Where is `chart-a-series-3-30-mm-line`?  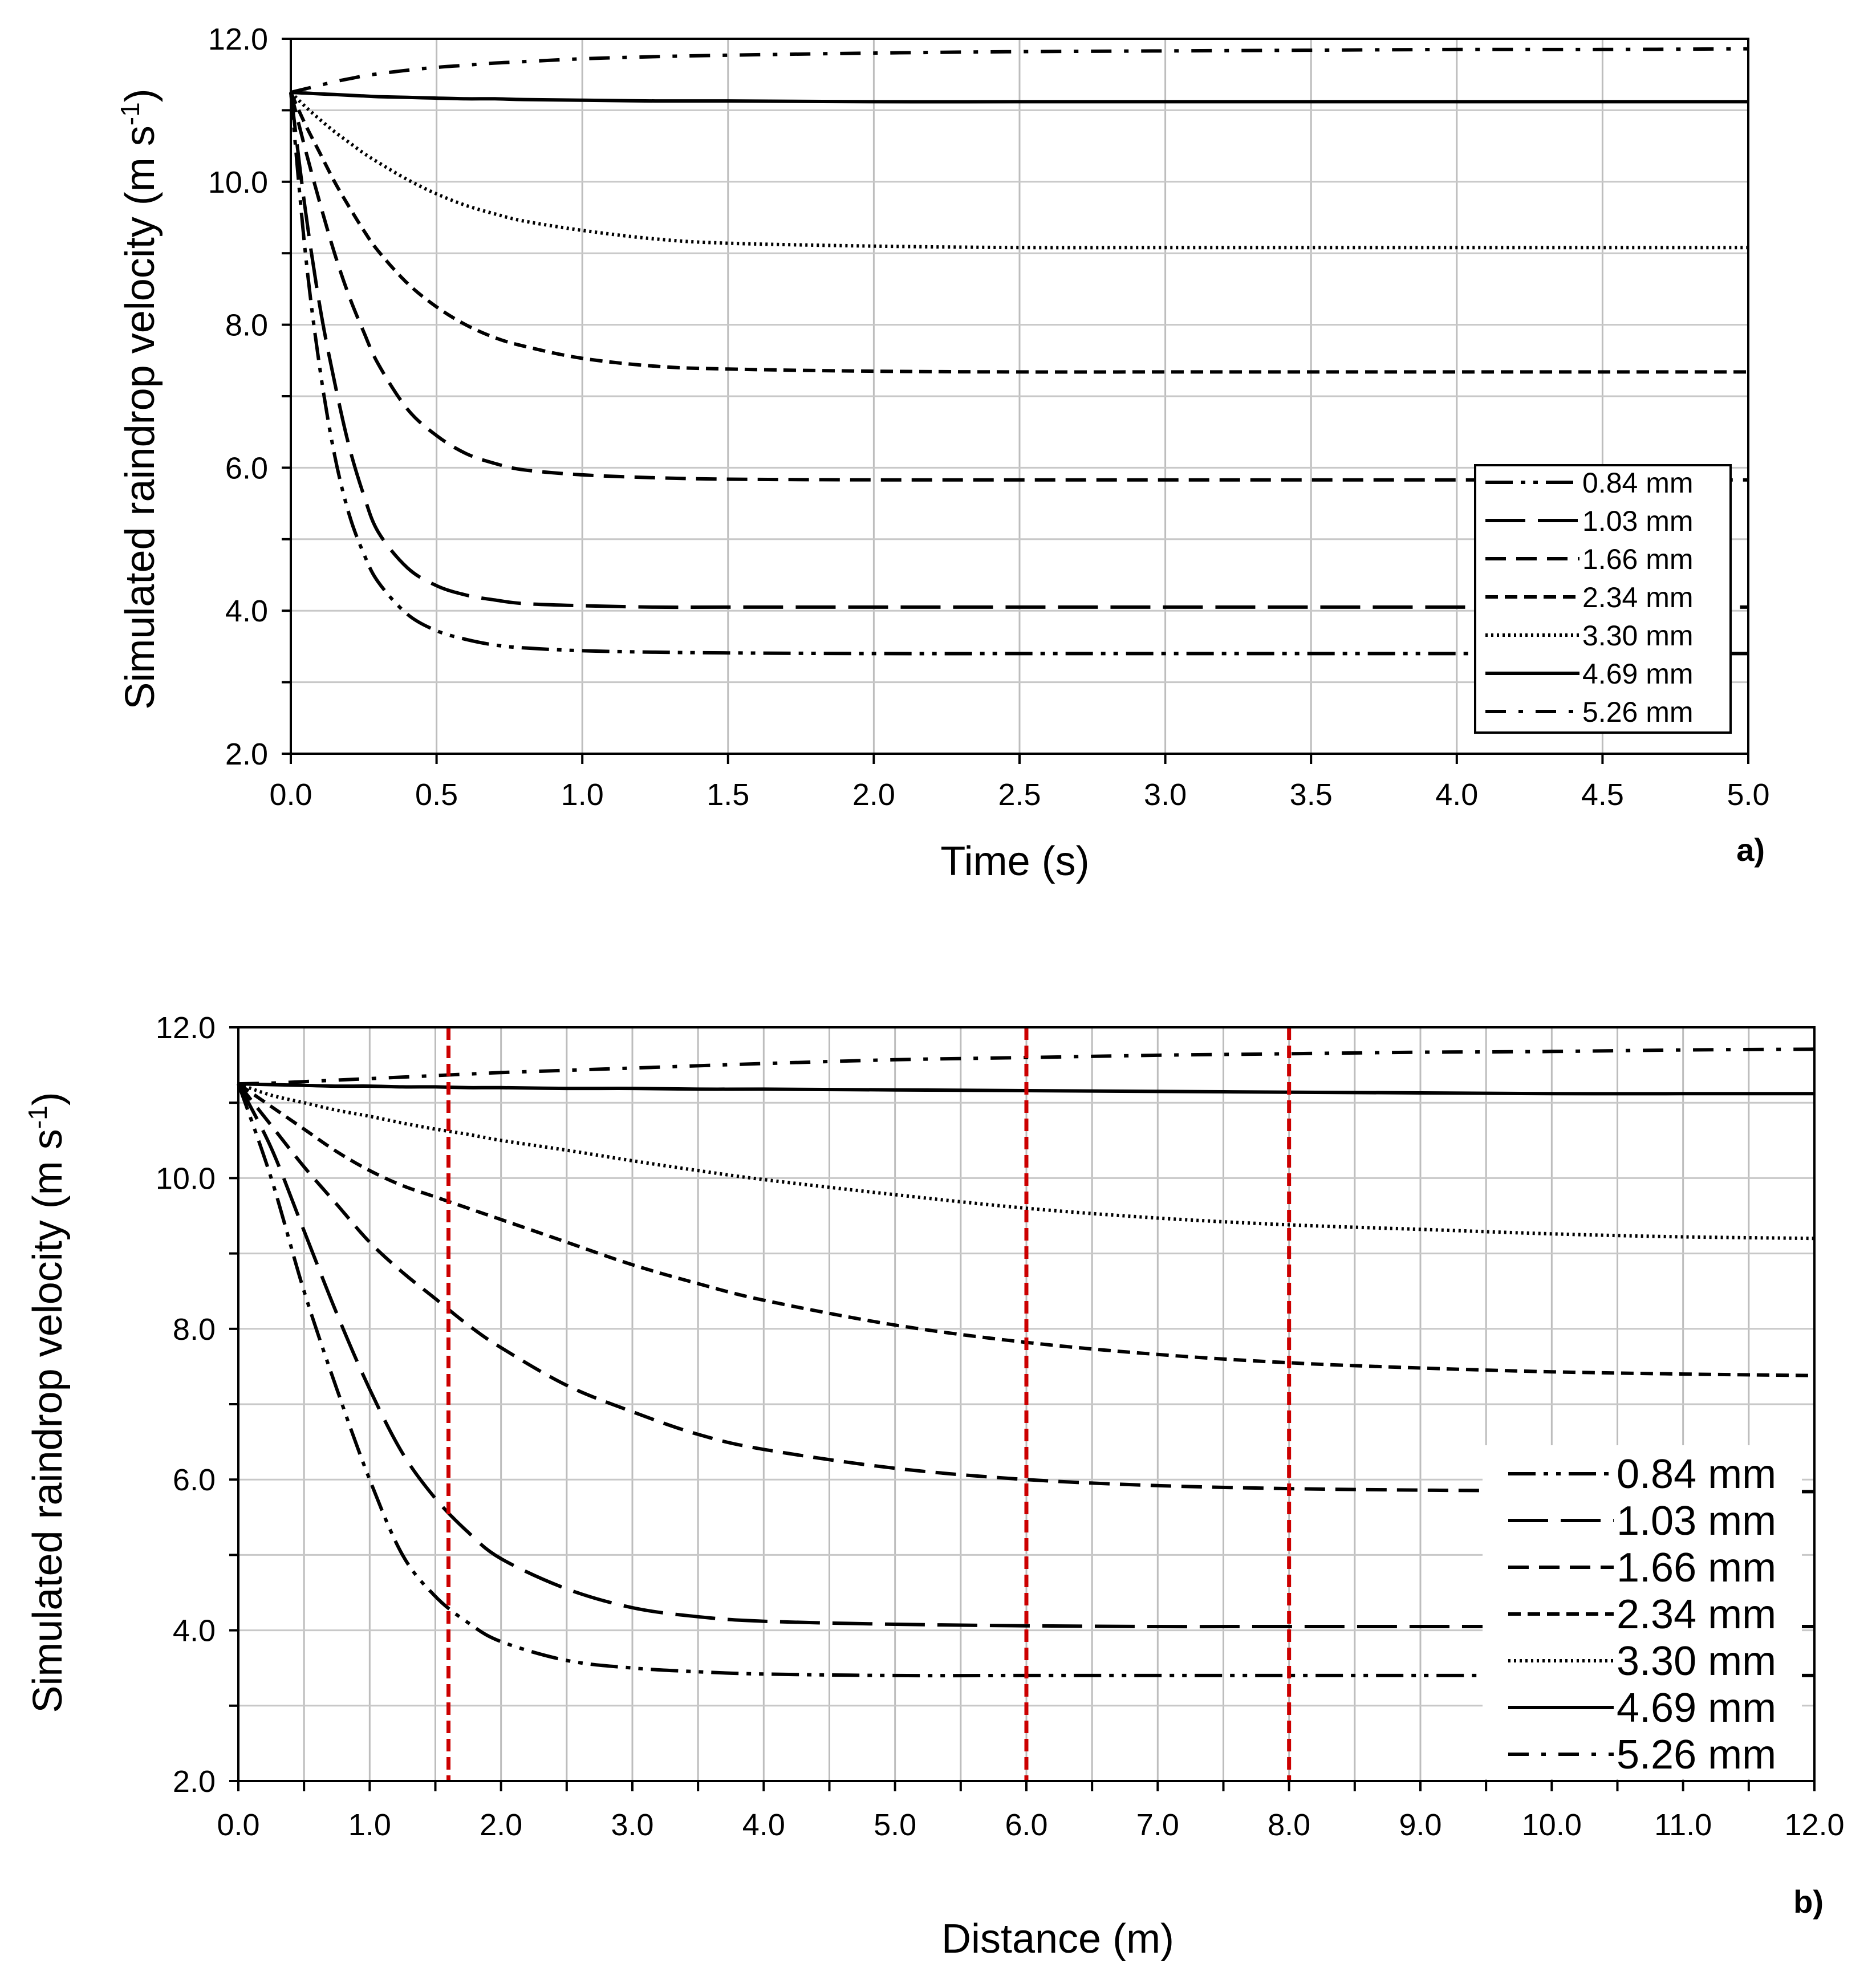 chart-a-series-3-30-mm-line is located at coordinates (1019, 170).